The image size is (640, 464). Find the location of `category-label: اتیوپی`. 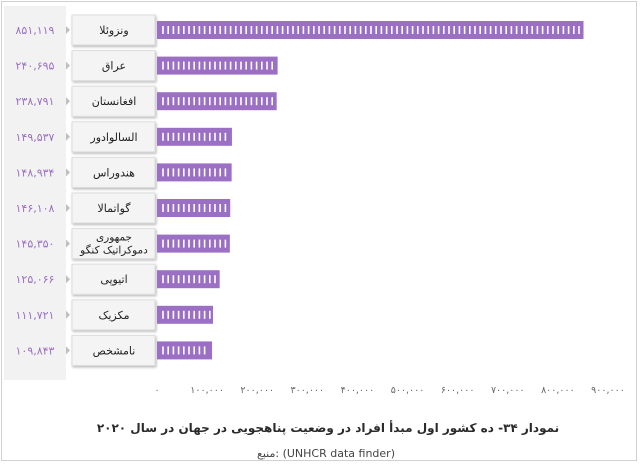

category-label: اتیوپی is located at coordinates (113, 279).